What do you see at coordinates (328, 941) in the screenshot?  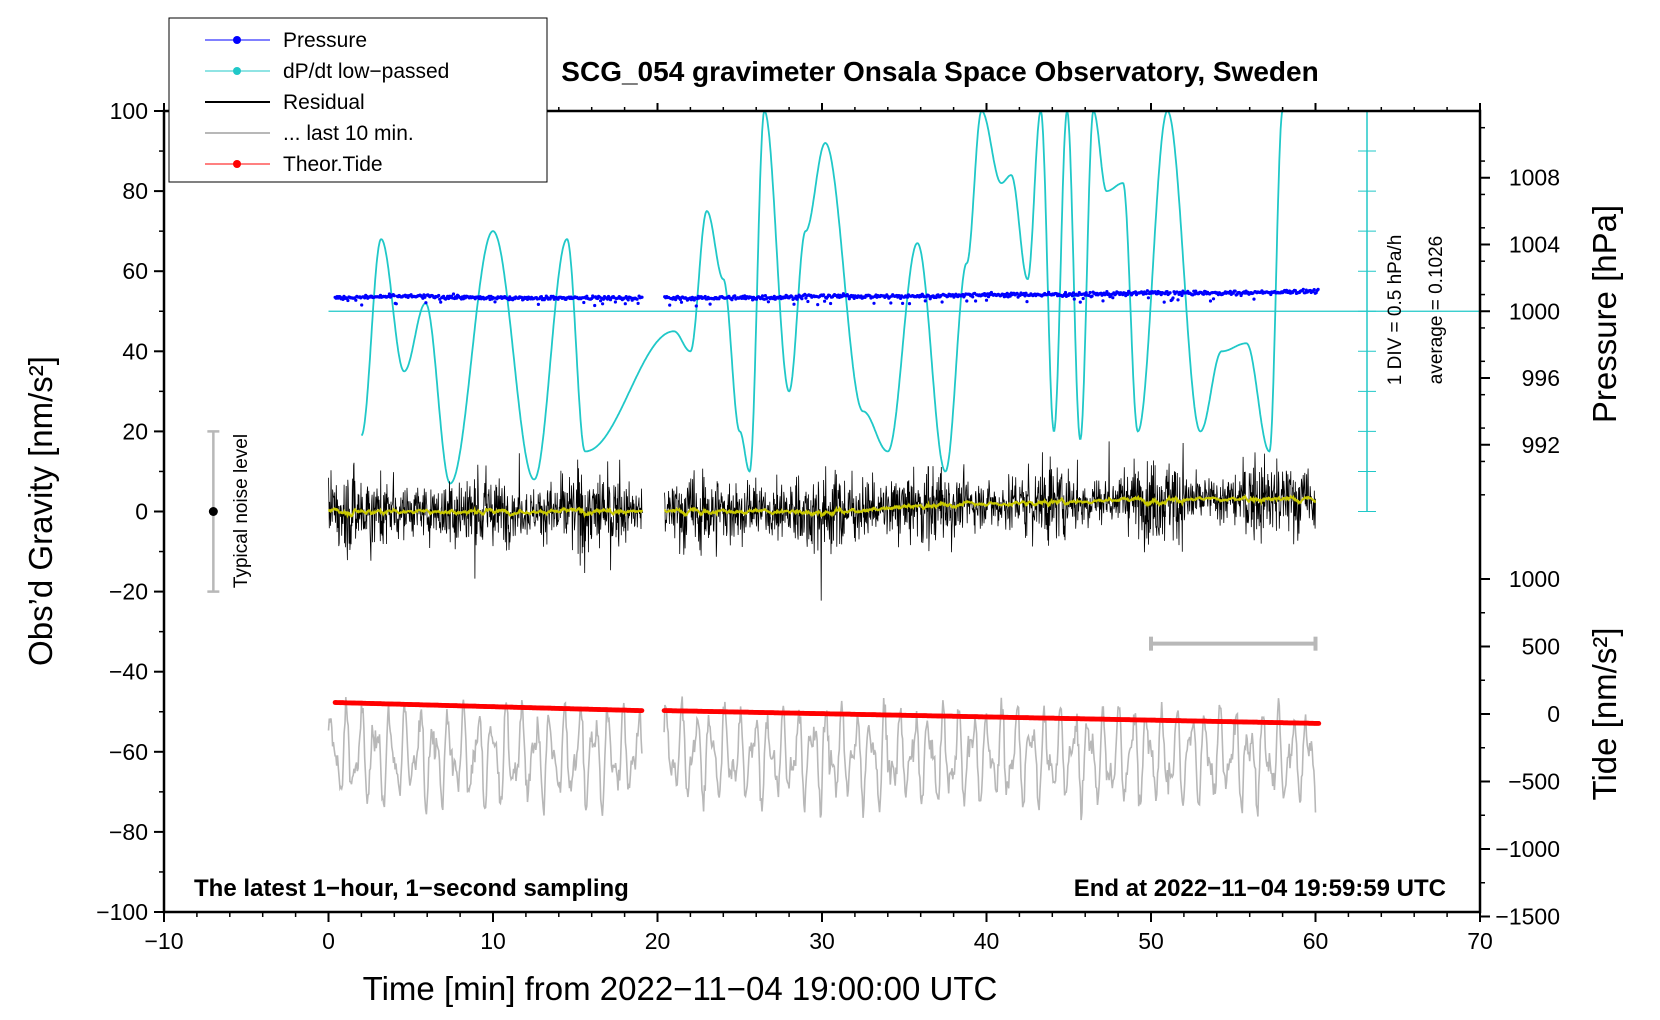 I see `x-tick-label: 0` at bounding box center [328, 941].